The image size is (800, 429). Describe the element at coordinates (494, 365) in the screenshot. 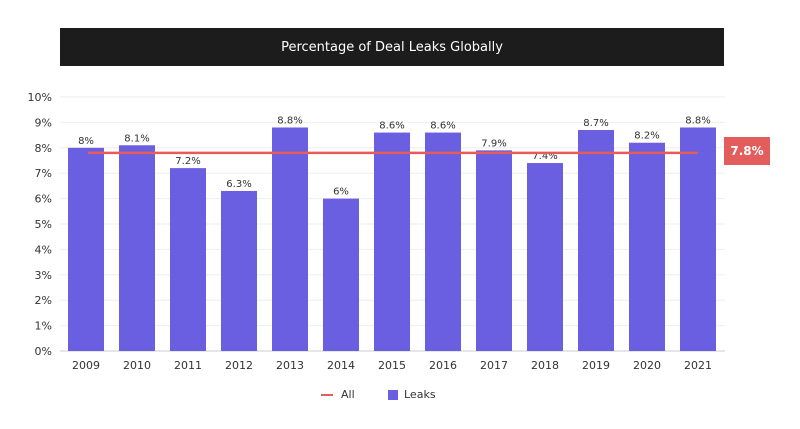

I see `x-tick-label: 2017` at that location.